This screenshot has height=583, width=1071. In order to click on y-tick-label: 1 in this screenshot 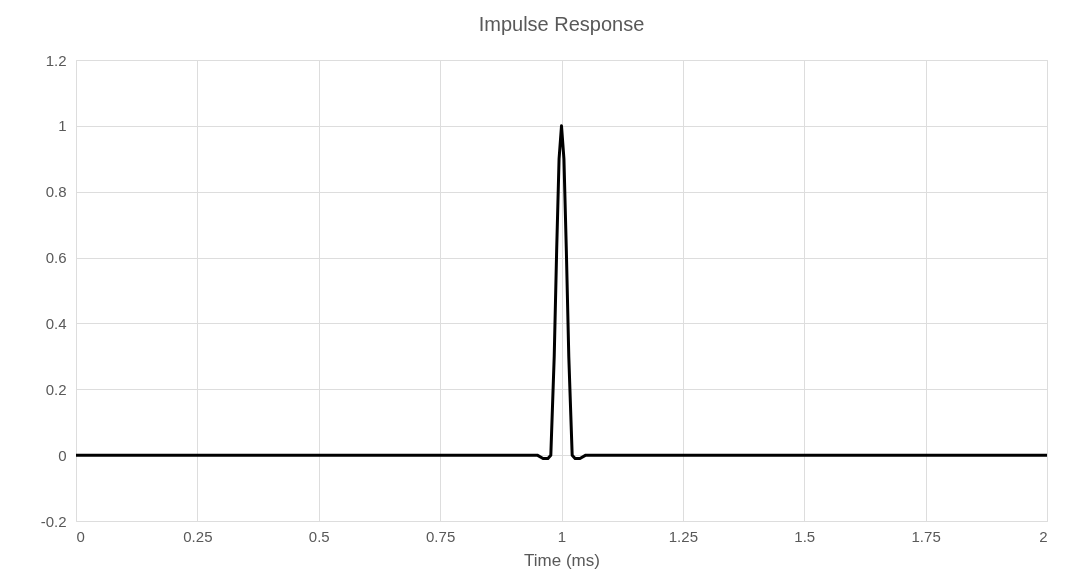, I will do `click(62, 126)`.